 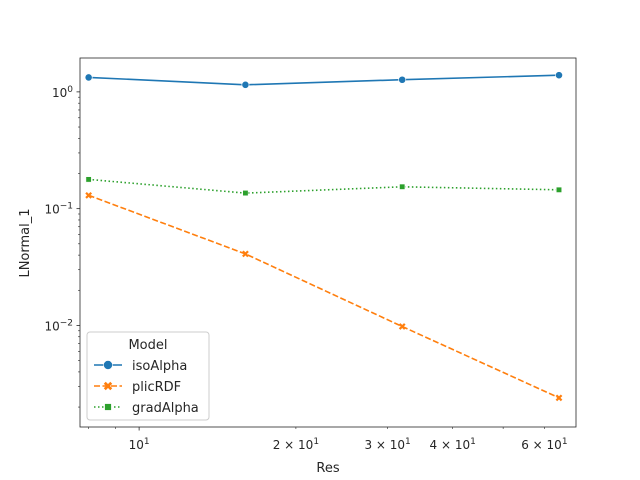 I want to click on legend-title: Model, so click(x=147, y=345).